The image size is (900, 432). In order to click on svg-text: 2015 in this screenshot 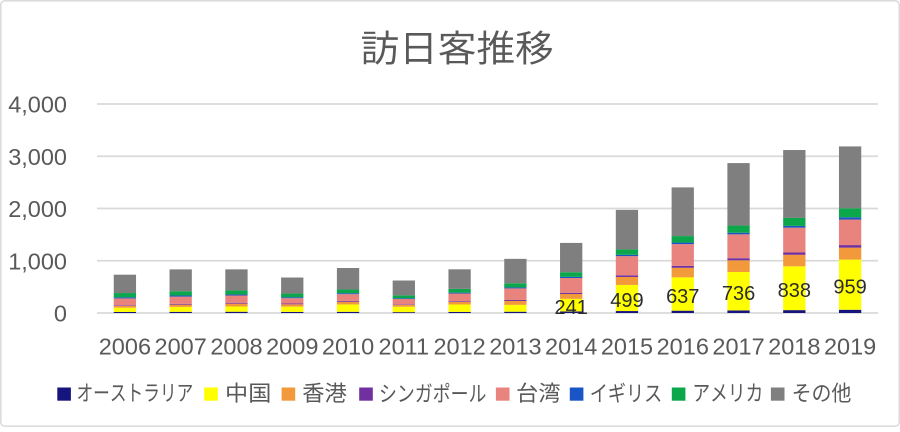, I will do `click(627, 347)`.